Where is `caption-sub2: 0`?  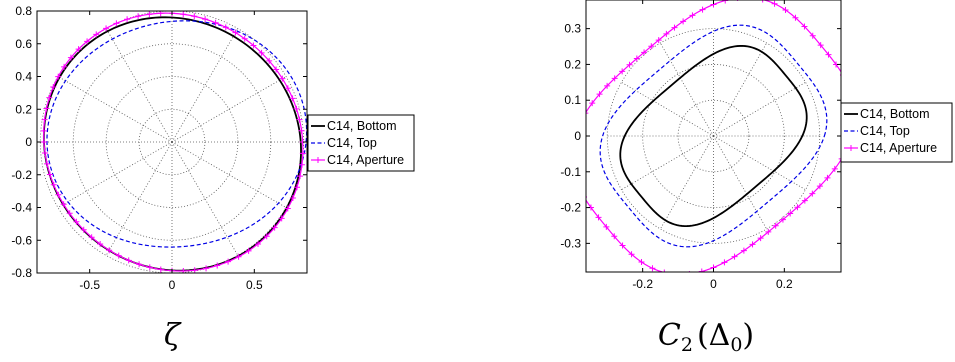
caption-sub2: 0 is located at coordinates (736, 345).